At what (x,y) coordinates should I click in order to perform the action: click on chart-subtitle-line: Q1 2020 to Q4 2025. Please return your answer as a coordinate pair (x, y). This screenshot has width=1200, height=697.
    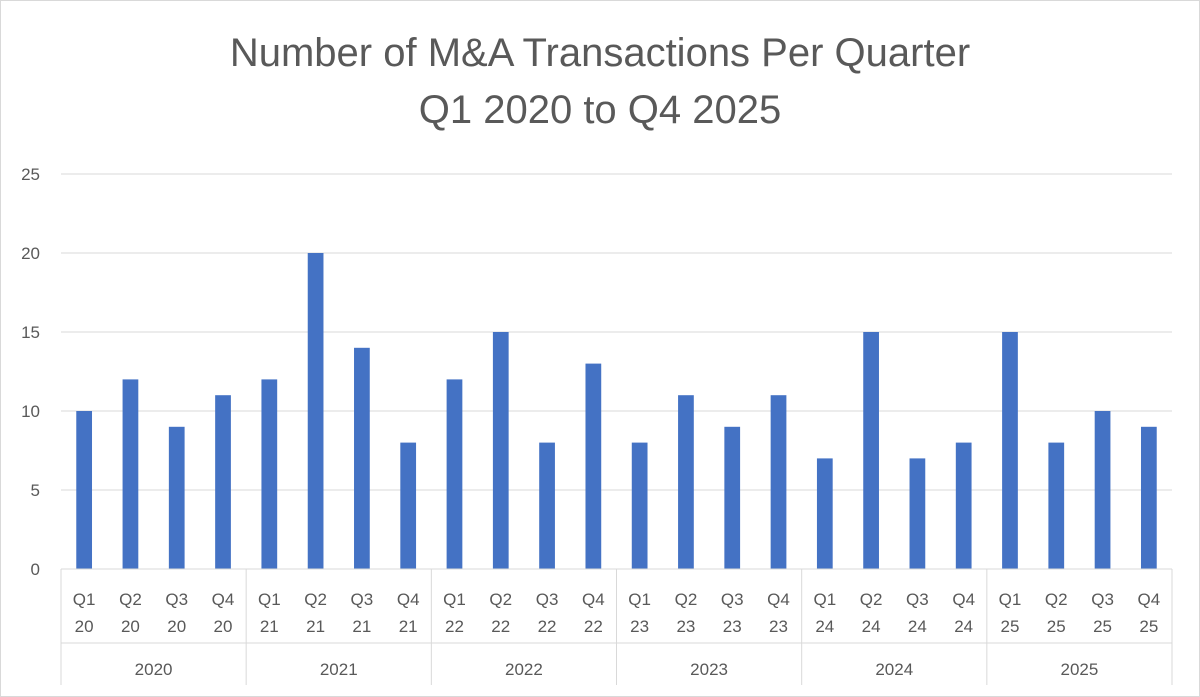
    Looking at the image, I should click on (600, 110).